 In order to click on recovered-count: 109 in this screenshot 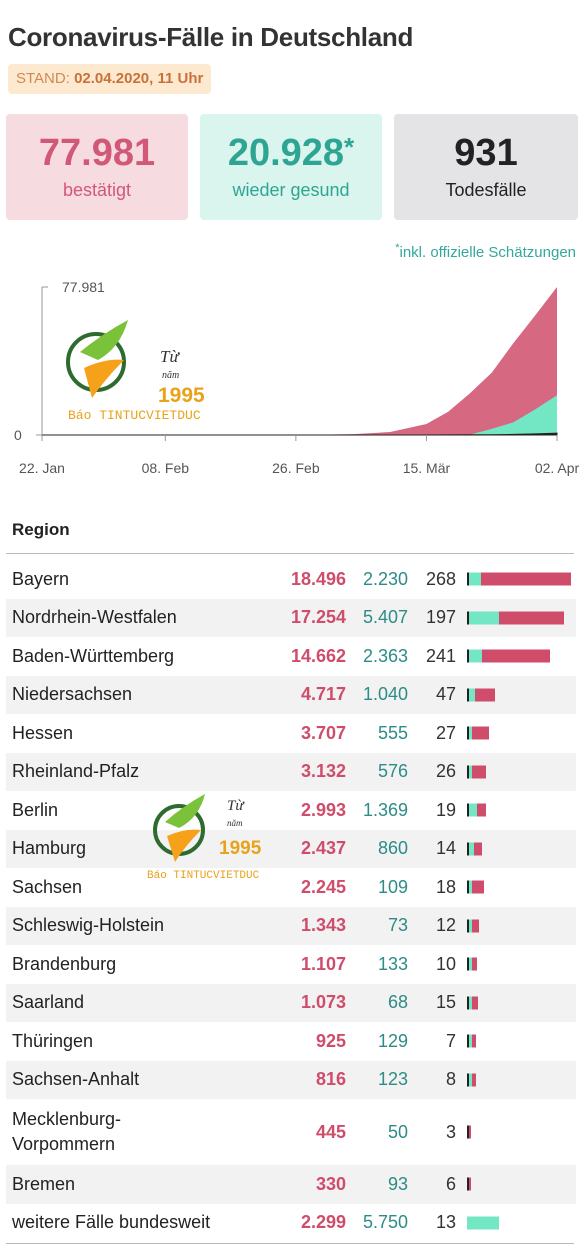, I will do `click(392, 886)`.